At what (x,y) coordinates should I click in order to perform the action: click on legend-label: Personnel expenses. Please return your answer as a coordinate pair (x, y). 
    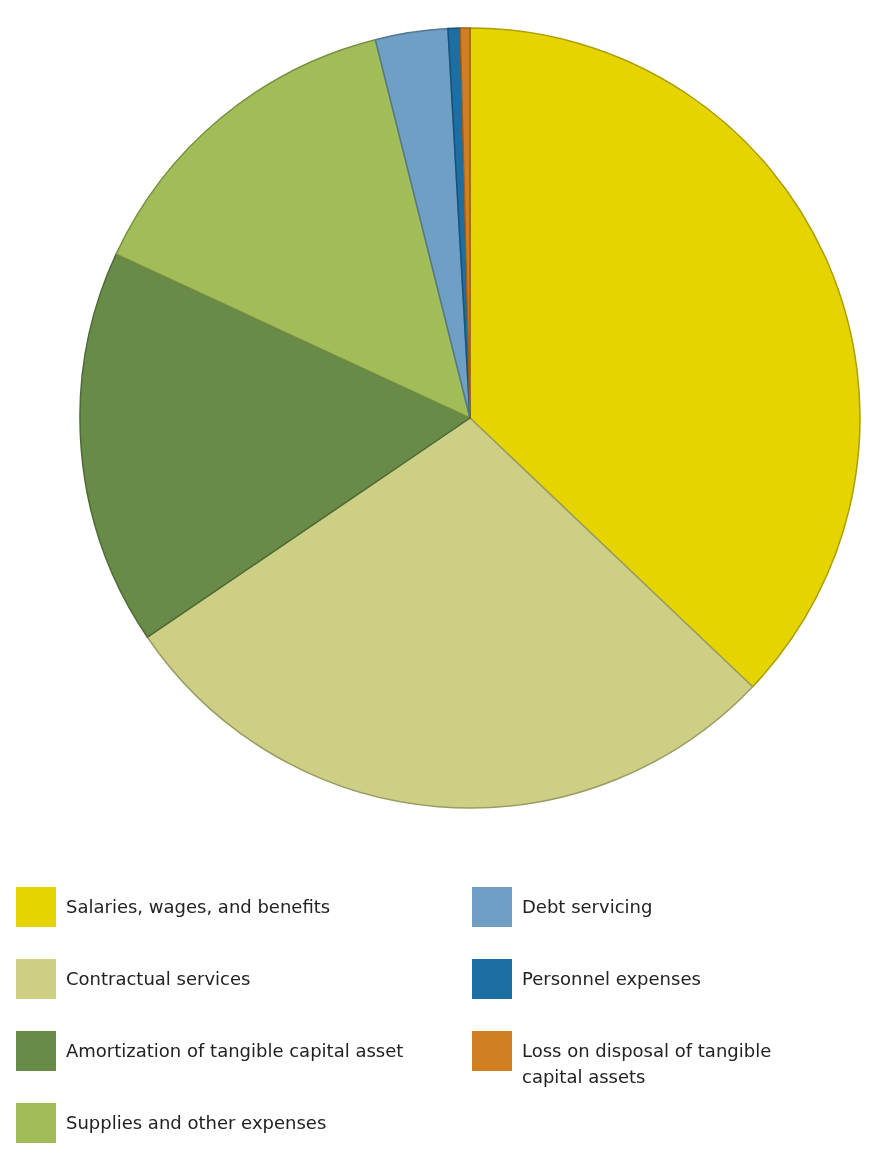
    Looking at the image, I should click on (611, 978).